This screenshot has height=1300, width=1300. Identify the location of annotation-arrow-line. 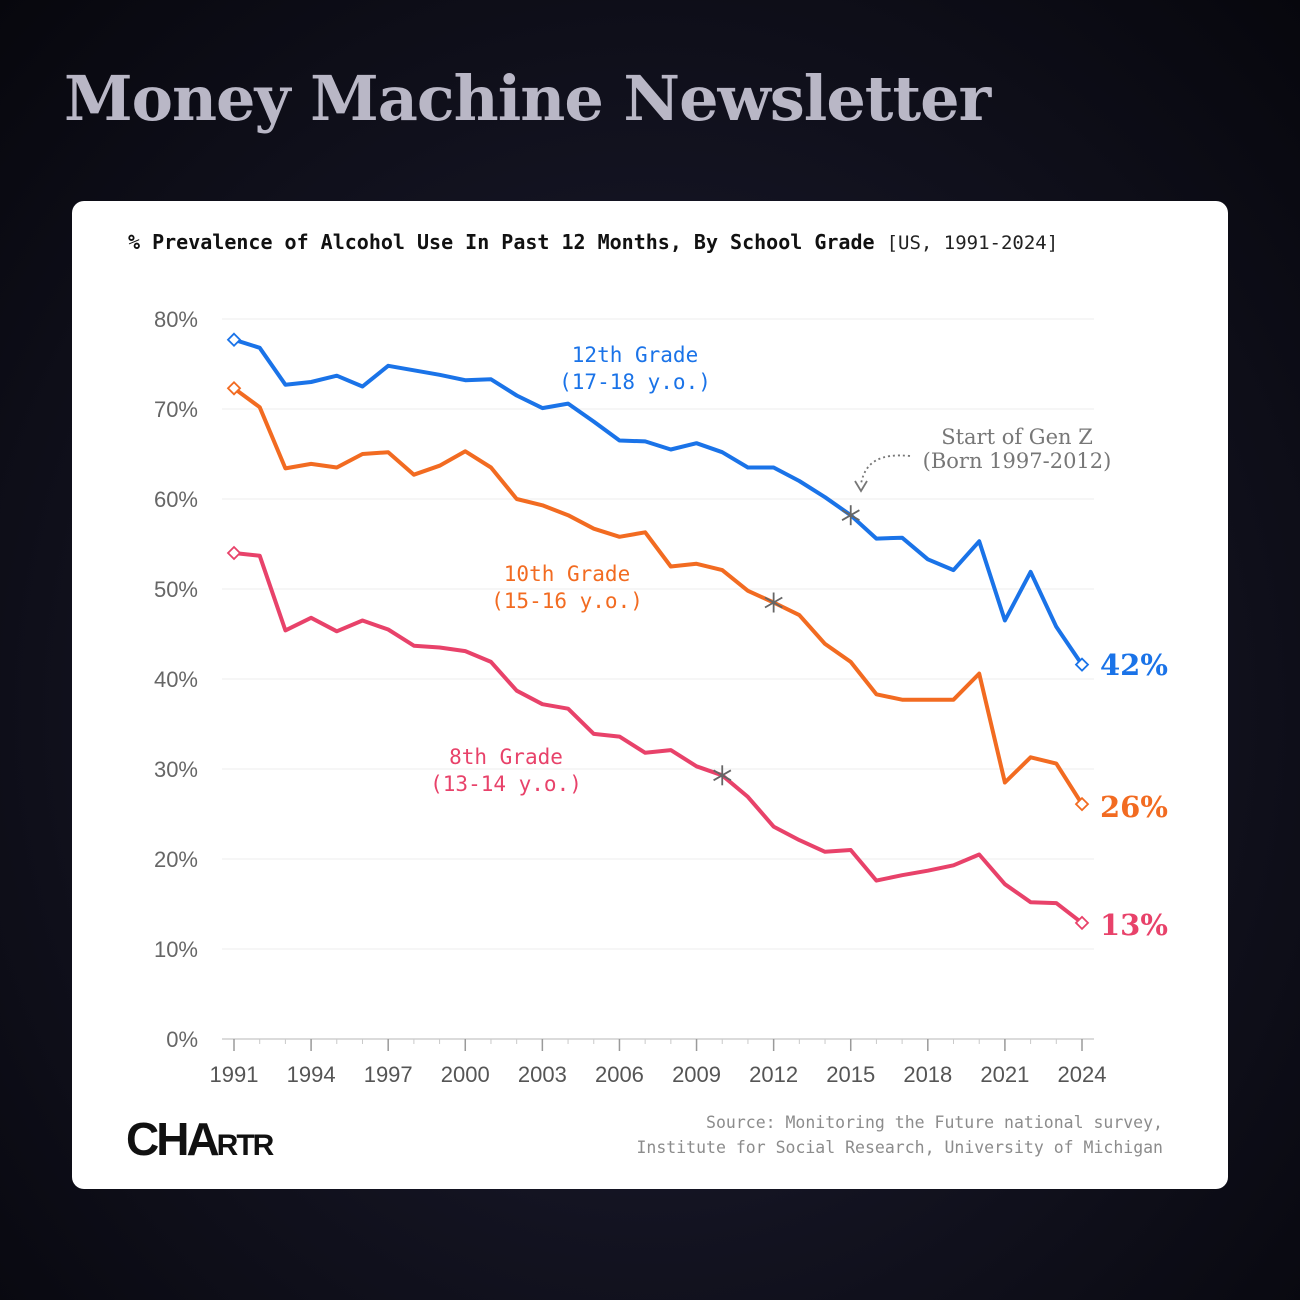
(885, 469).